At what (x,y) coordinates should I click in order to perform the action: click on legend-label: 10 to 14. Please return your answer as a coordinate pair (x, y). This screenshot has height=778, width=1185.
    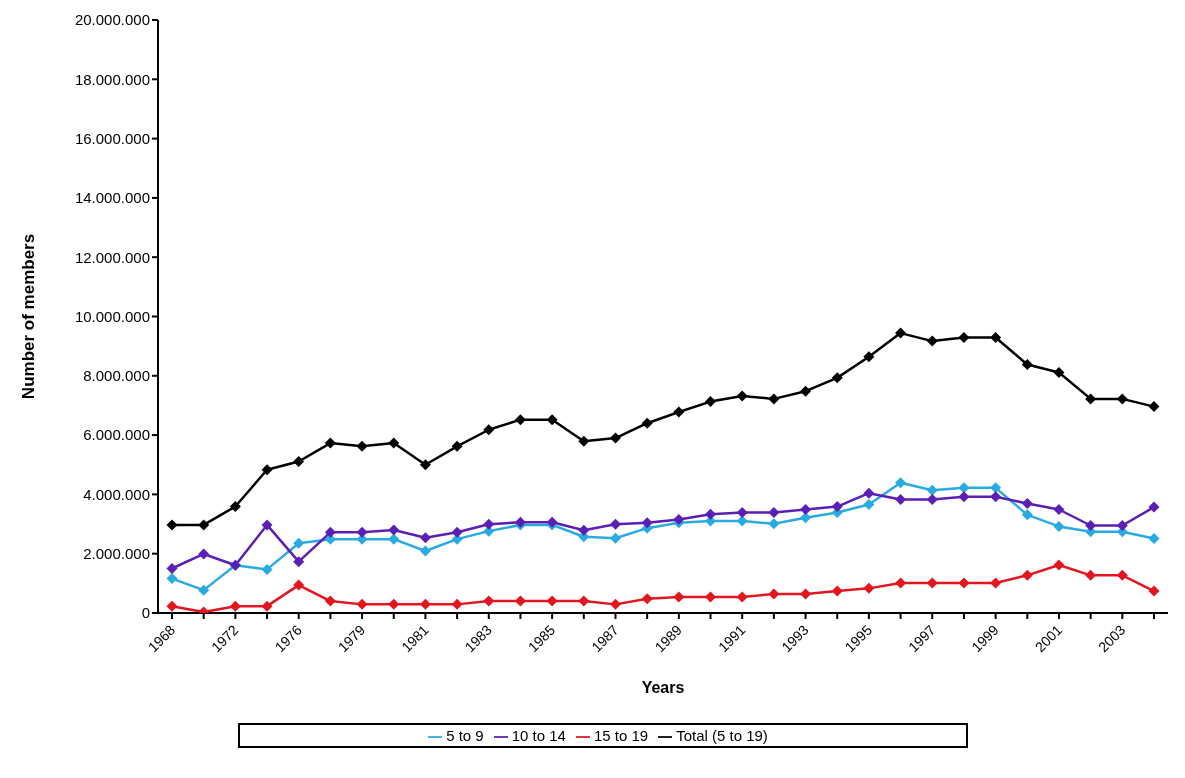
    Looking at the image, I should click on (538, 735).